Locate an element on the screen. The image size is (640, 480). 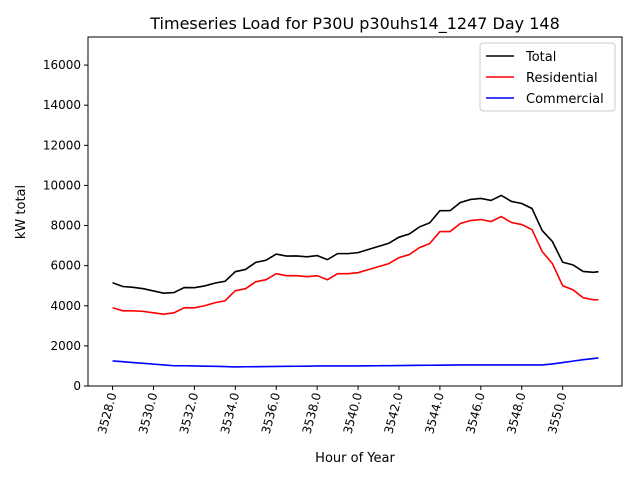
y-tick-label: 12000 is located at coordinates (62, 145).